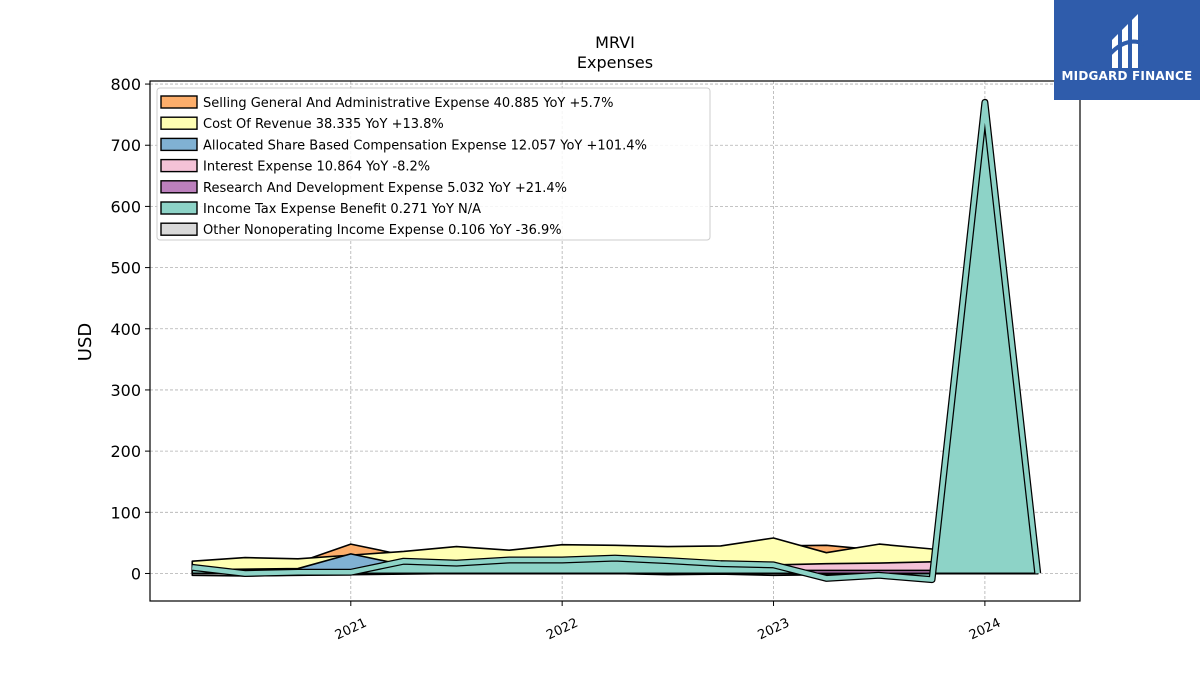 This screenshot has width=1200, height=675. What do you see at coordinates (1127, 76) in the screenshot?
I see `brand-name: MIDGARD FINANCE` at bounding box center [1127, 76].